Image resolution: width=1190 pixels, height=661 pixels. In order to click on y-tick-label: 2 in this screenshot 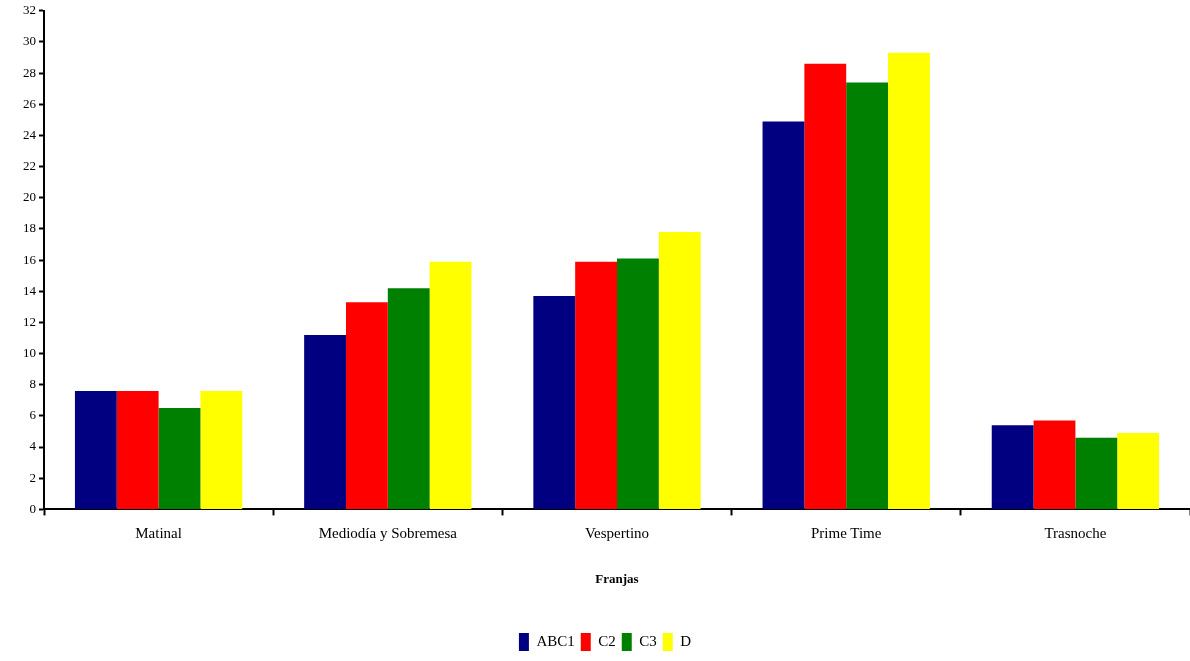, I will do `click(32, 477)`.